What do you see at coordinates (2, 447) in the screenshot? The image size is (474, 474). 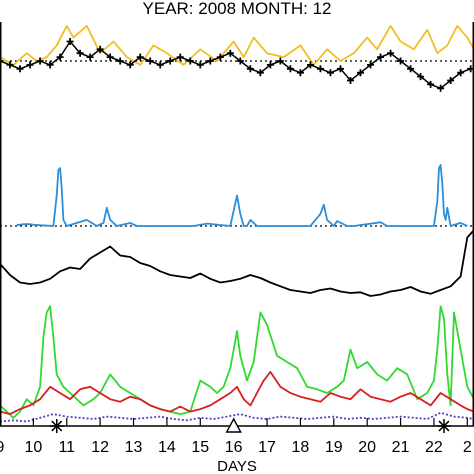 I see `x-tick-label: 9` at bounding box center [2, 447].